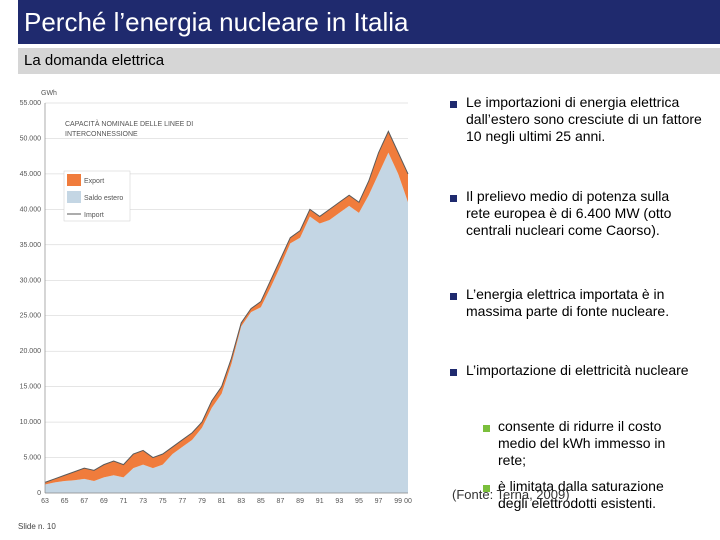  I want to click on y-tick-label: 40.000, so click(31, 209).